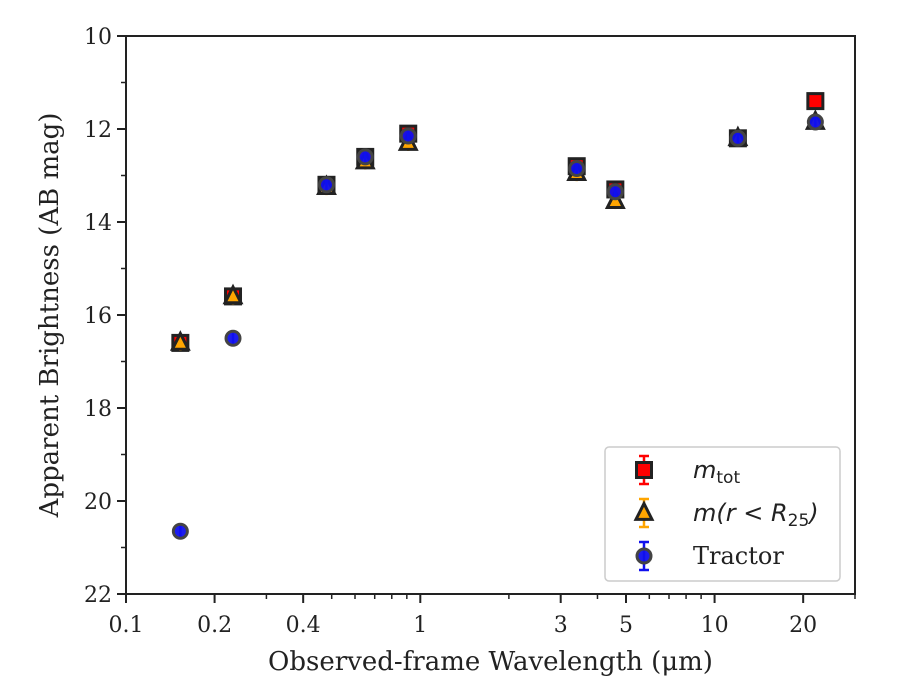  I want to click on legend: mtot m(r < R25) Tractor, so click(722, 514).